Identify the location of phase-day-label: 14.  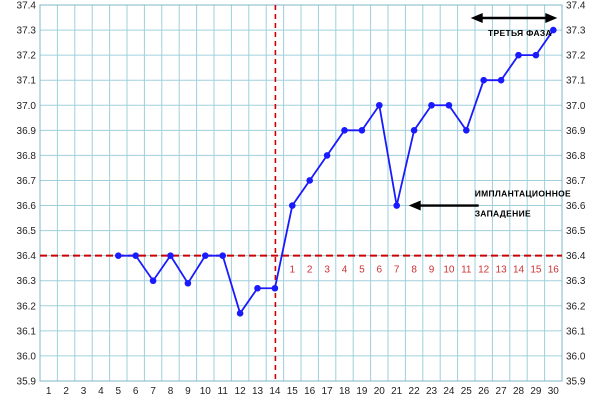
(519, 270).